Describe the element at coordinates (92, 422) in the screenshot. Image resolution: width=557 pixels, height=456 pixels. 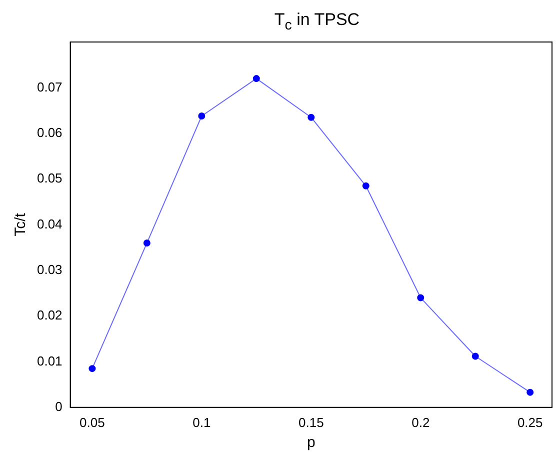
I see `x-tick-label: 0.05` at that location.